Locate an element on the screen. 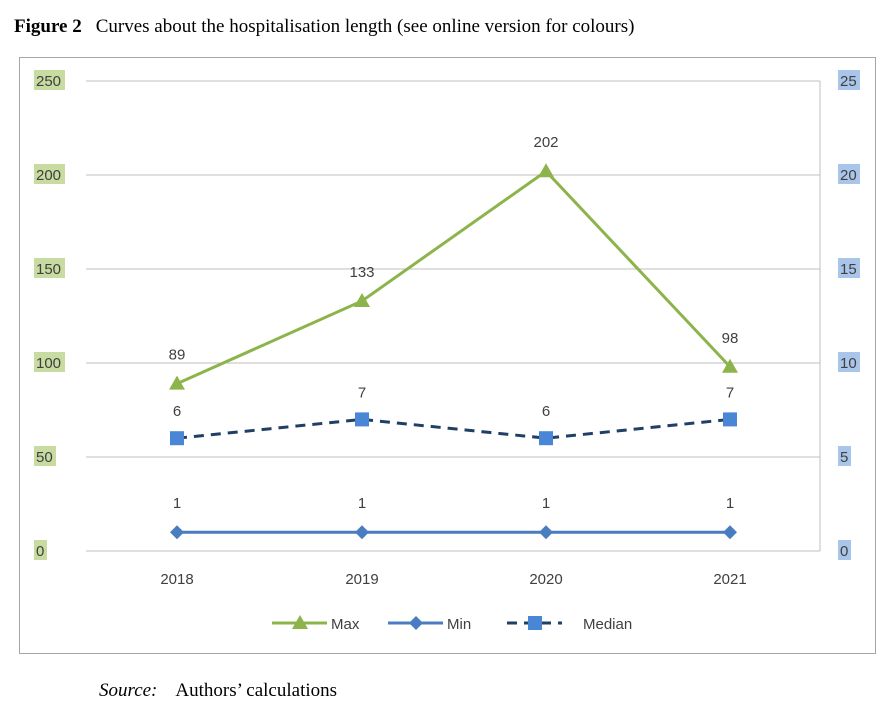 This screenshot has width=888, height=708. data-label-max: 89 is located at coordinates (177, 355).